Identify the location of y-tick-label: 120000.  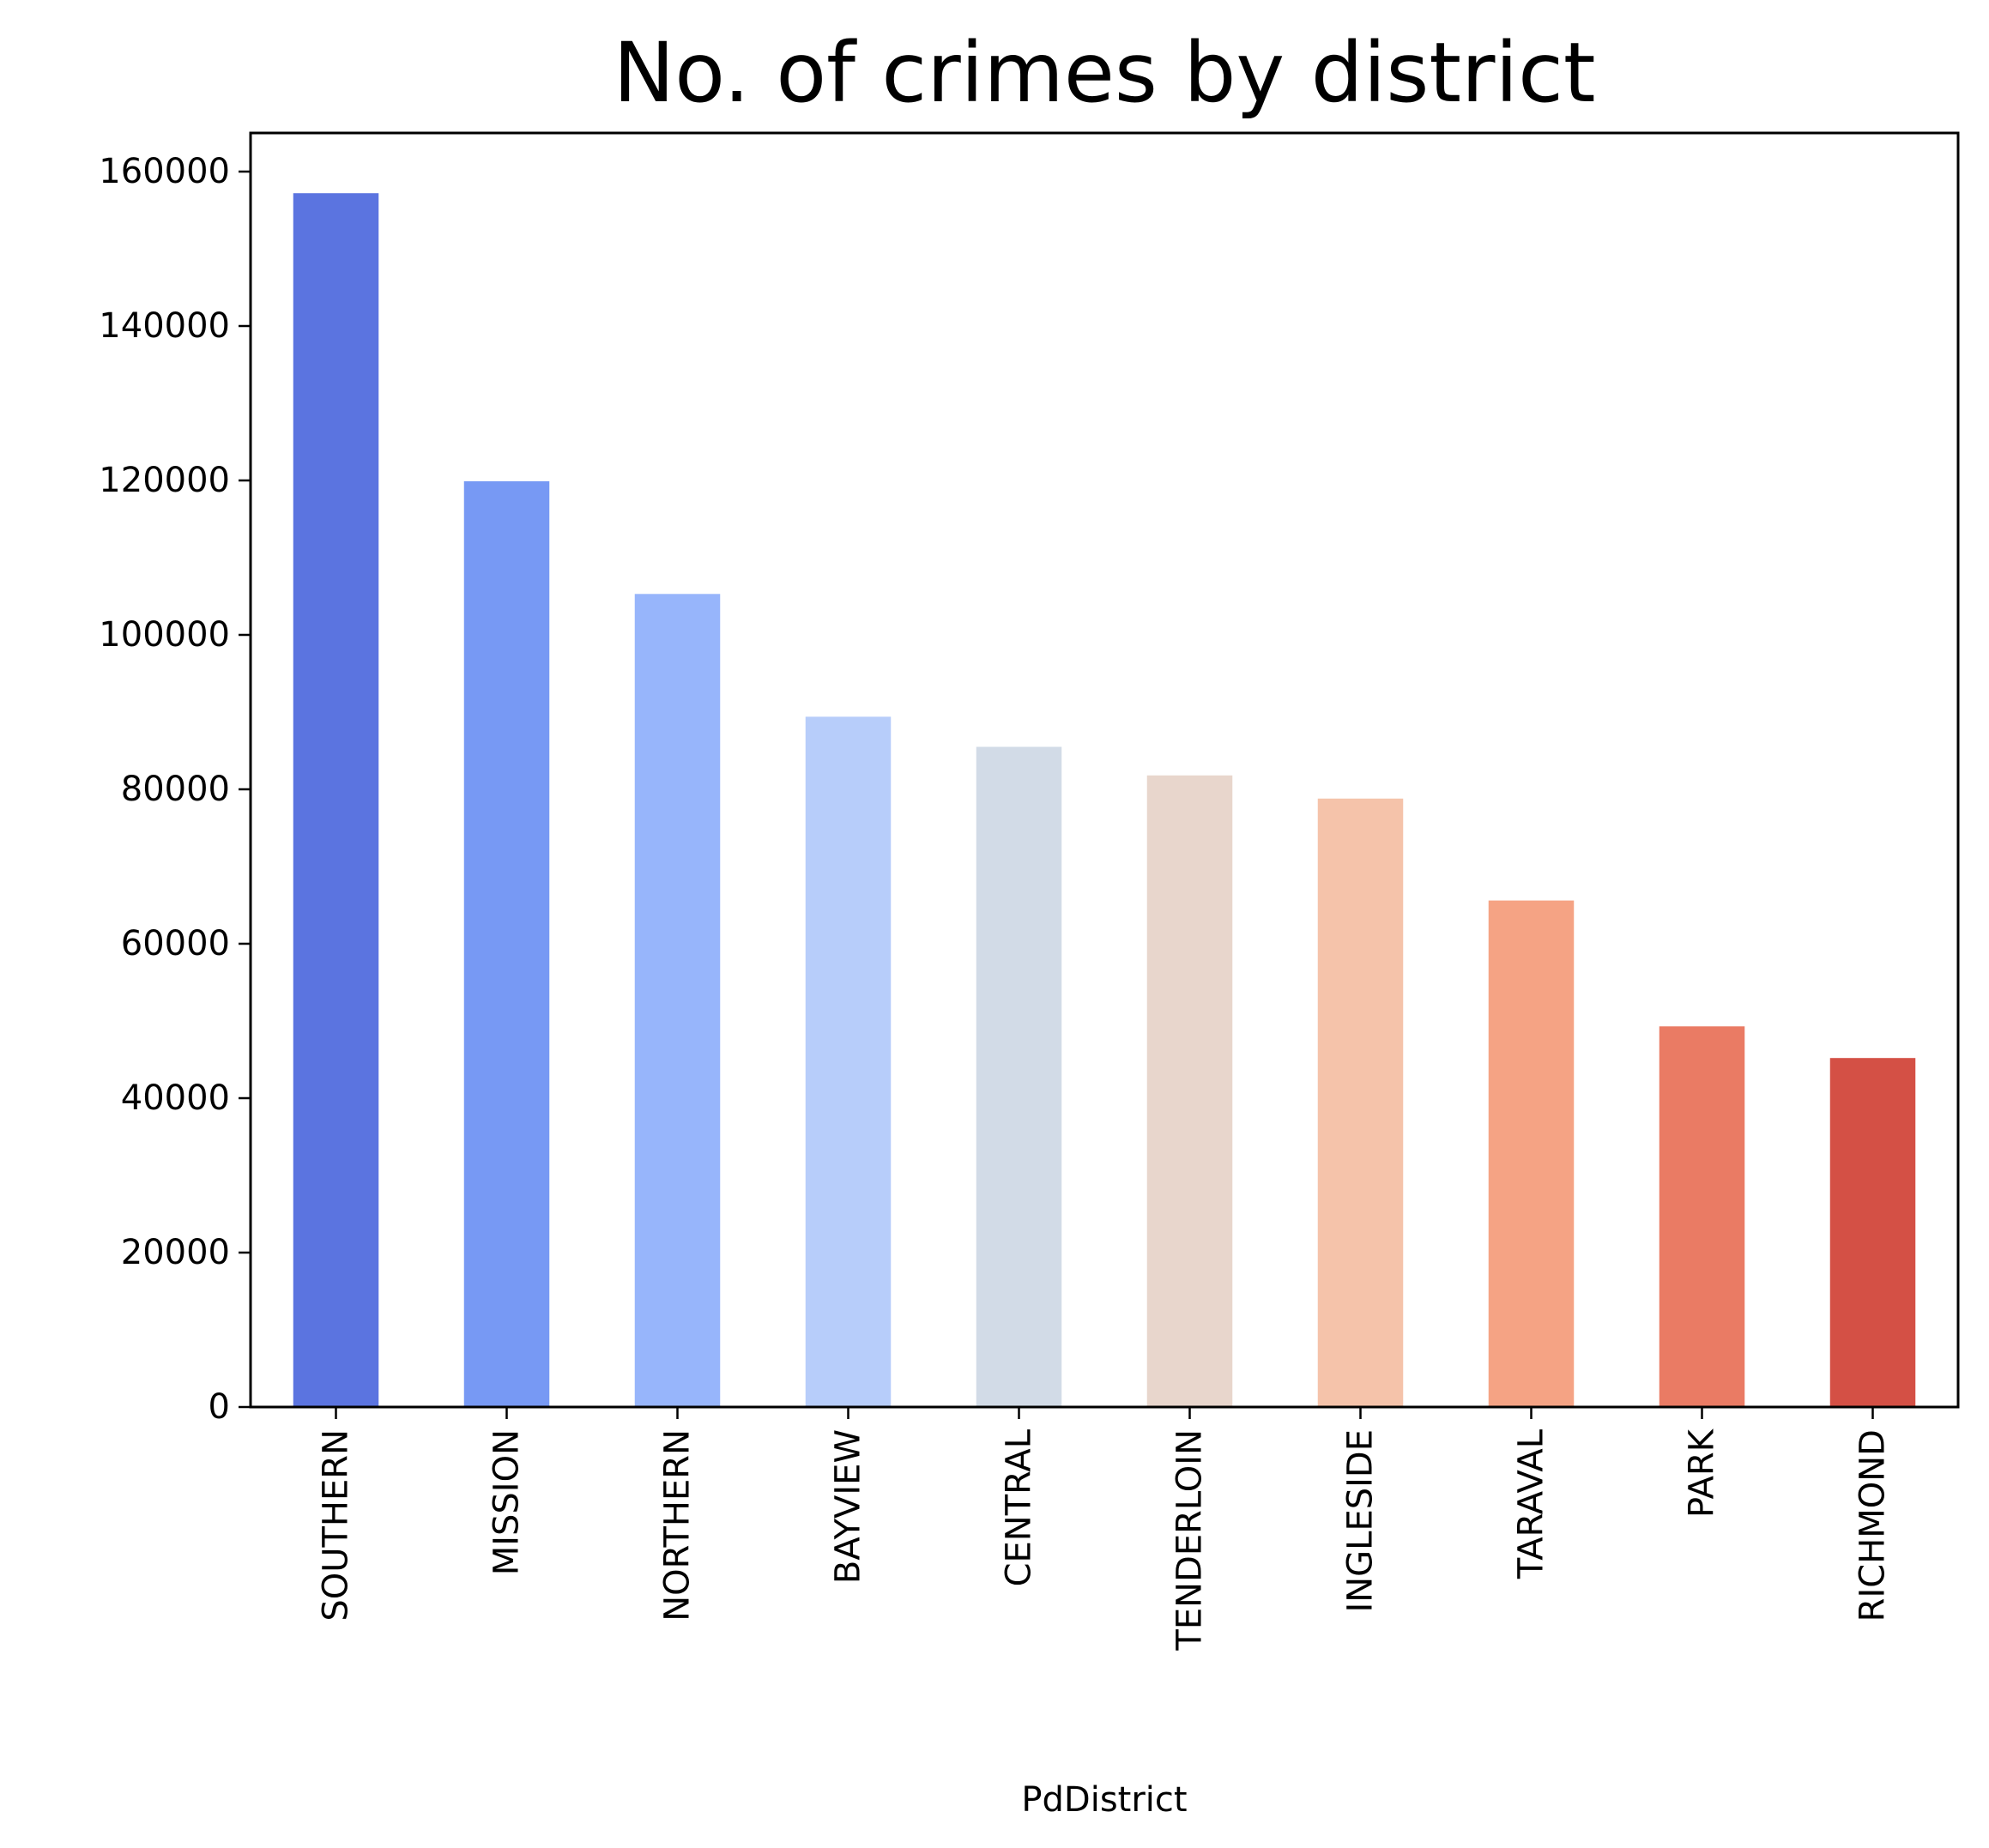
(165, 480).